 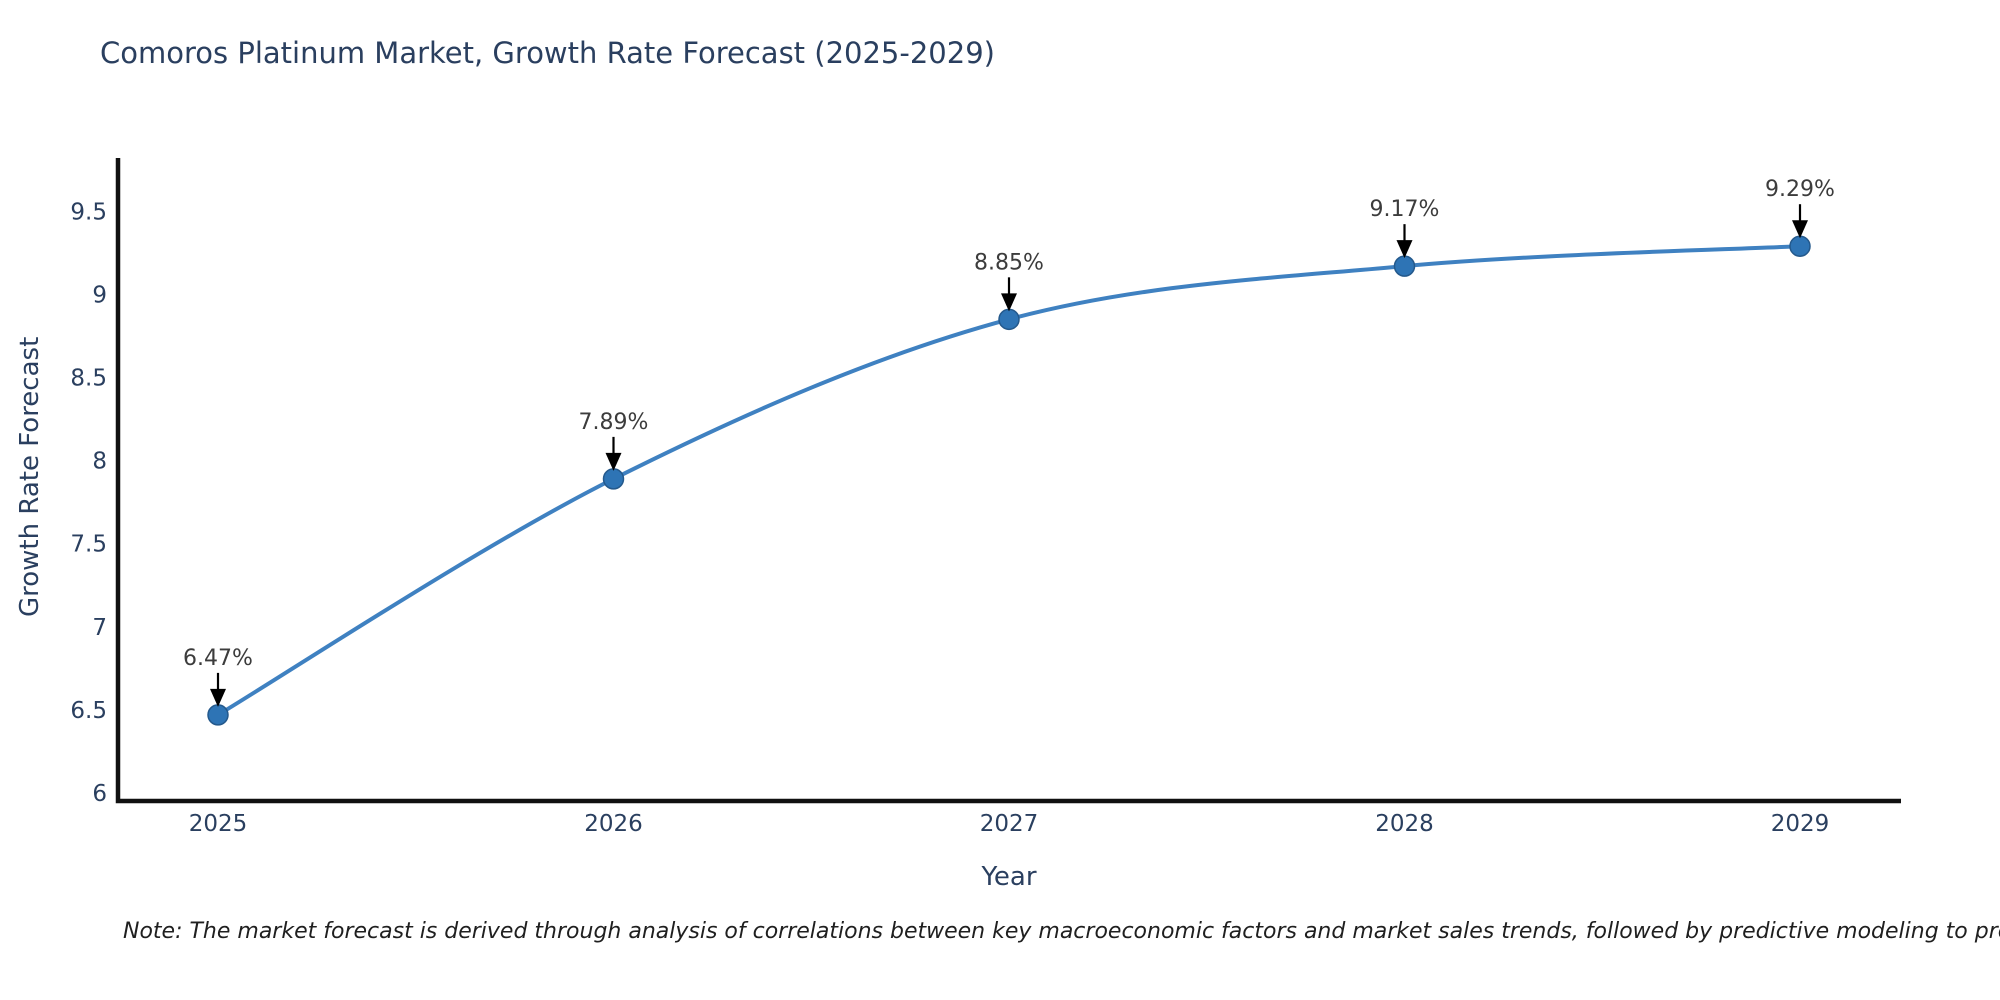 I want to click on y-tick-label: 9.5, so click(x=88, y=212).